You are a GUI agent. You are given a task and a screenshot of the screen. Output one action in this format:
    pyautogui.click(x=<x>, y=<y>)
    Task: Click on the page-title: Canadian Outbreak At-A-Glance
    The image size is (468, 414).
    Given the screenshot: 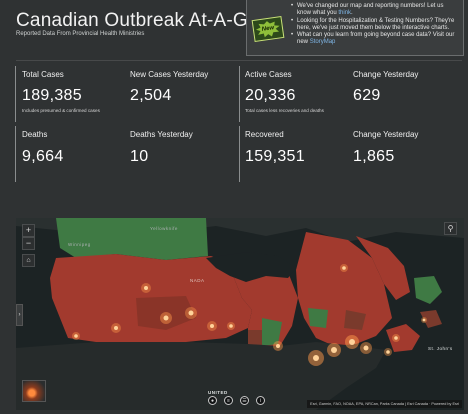 What is the action you would take?
    pyautogui.click(x=155, y=20)
    